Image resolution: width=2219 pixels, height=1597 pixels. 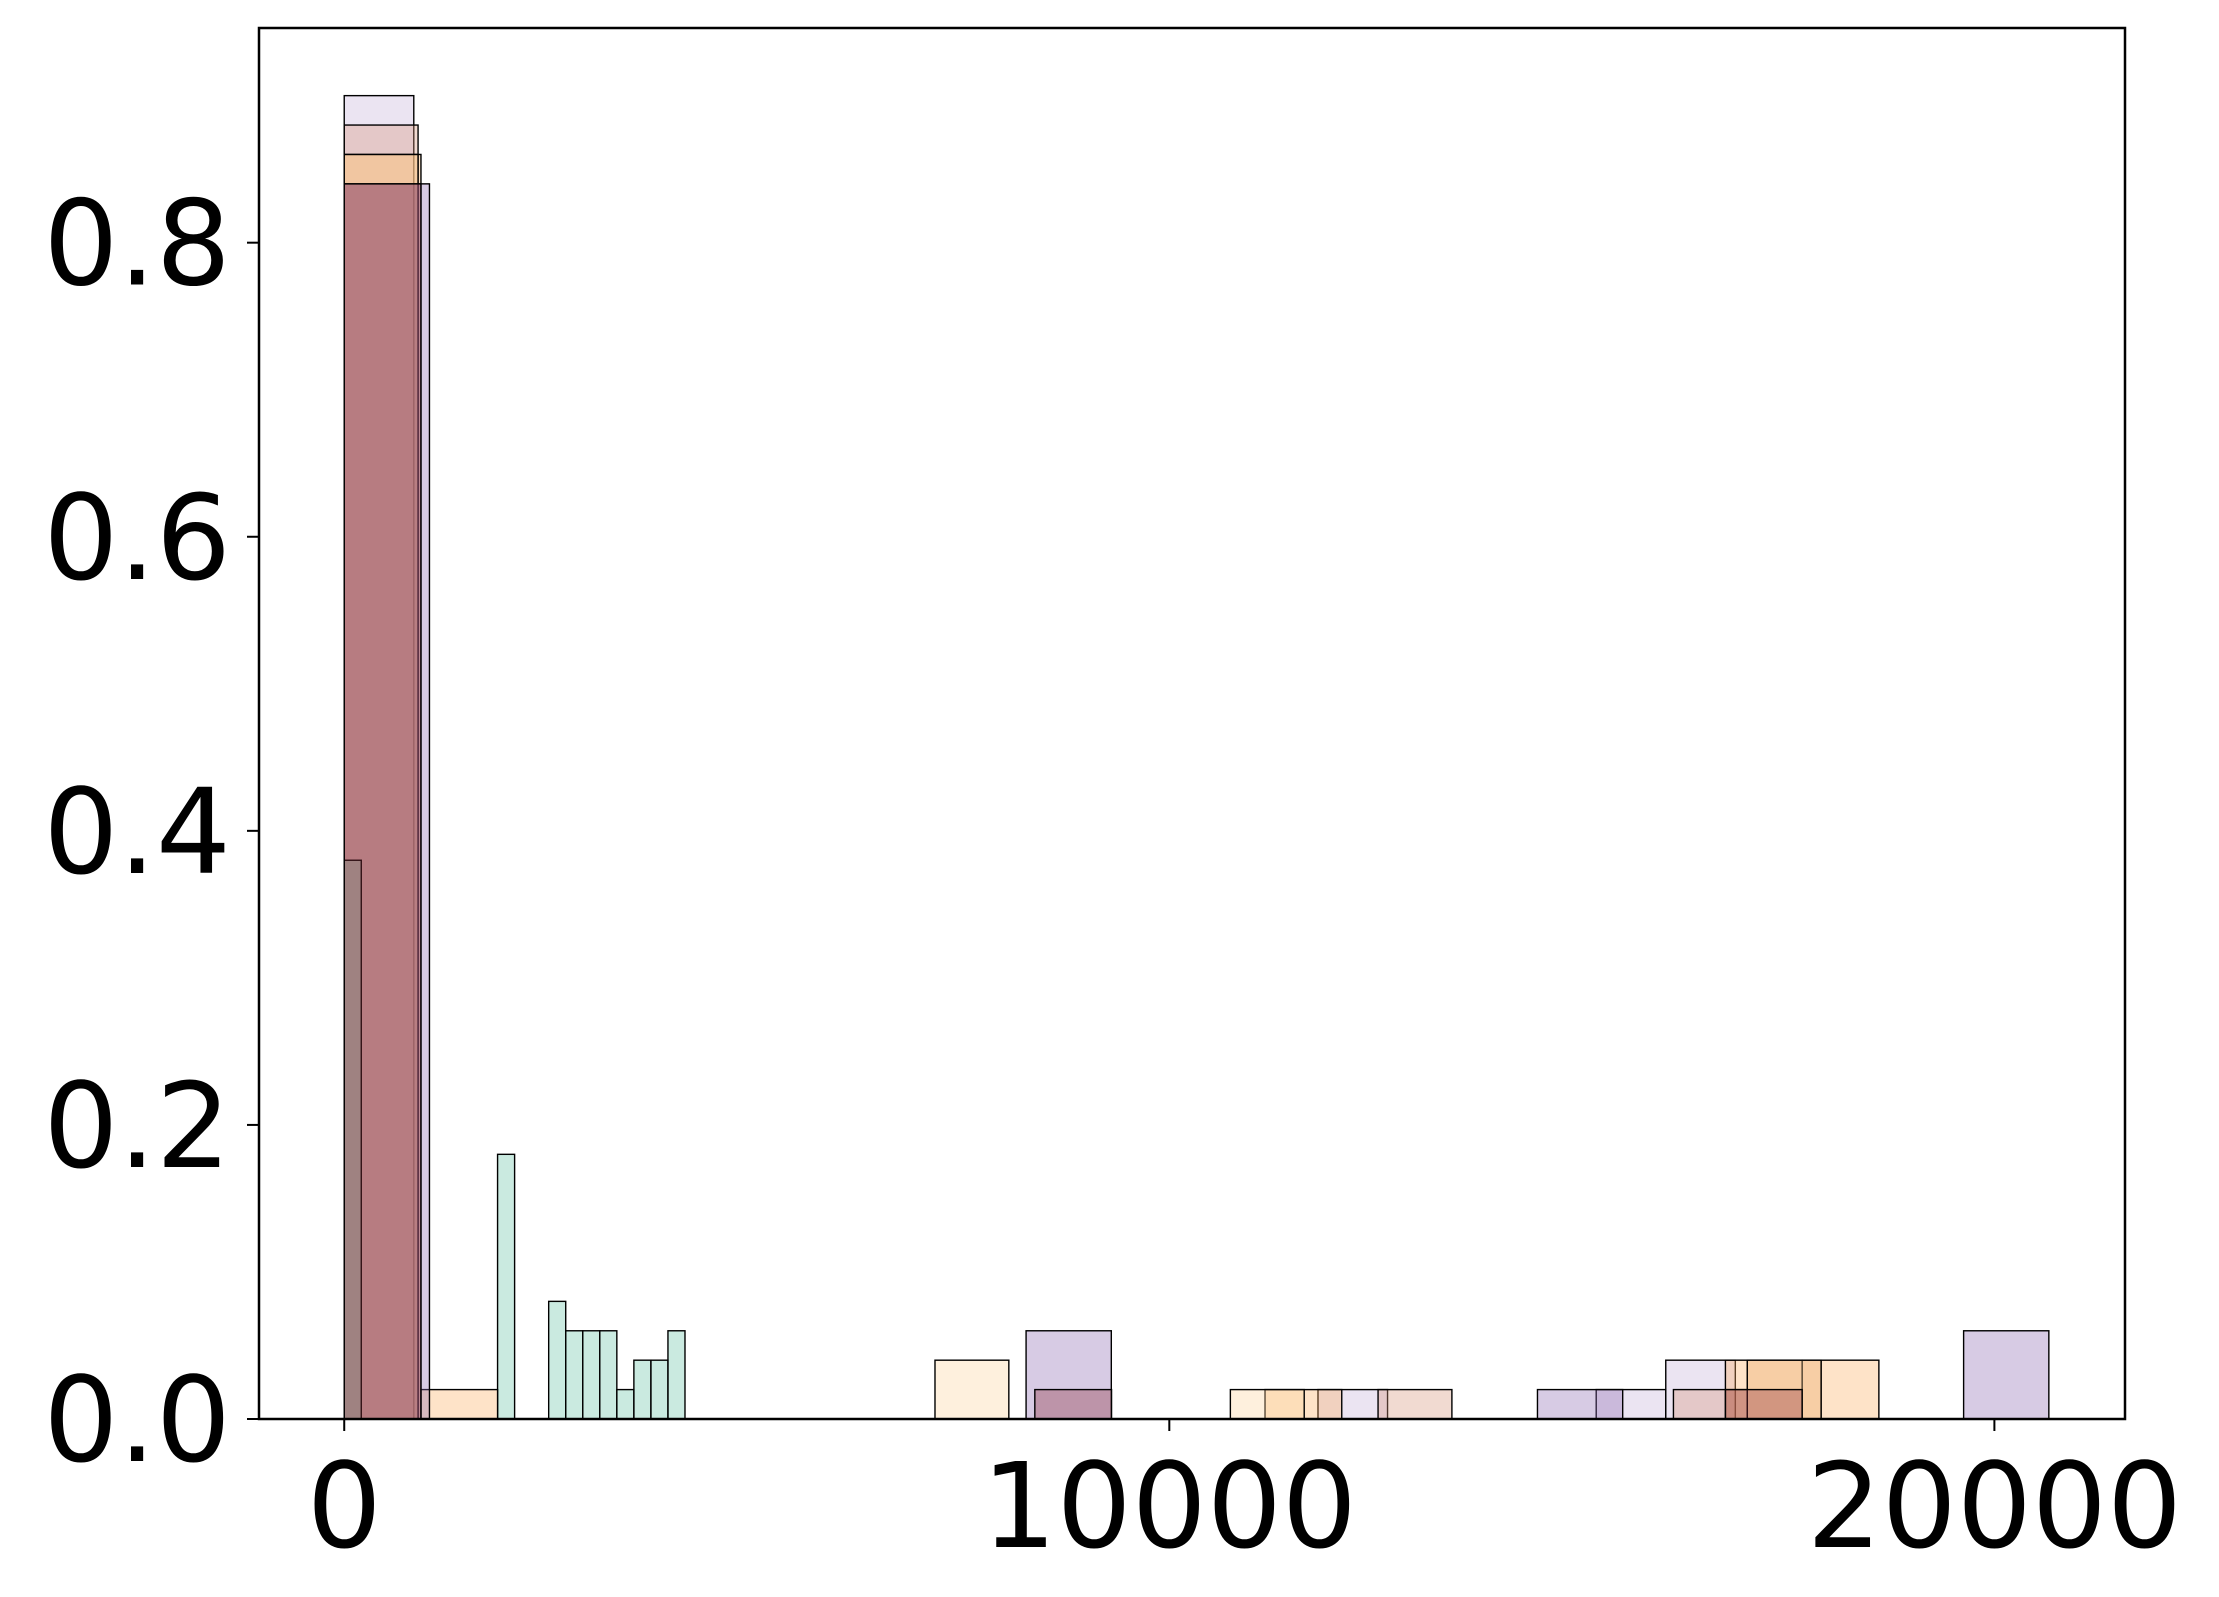 What do you see at coordinates (344, 1506) in the screenshot?
I see `x-tick-label: 0` at bounding box center [344, 1506].